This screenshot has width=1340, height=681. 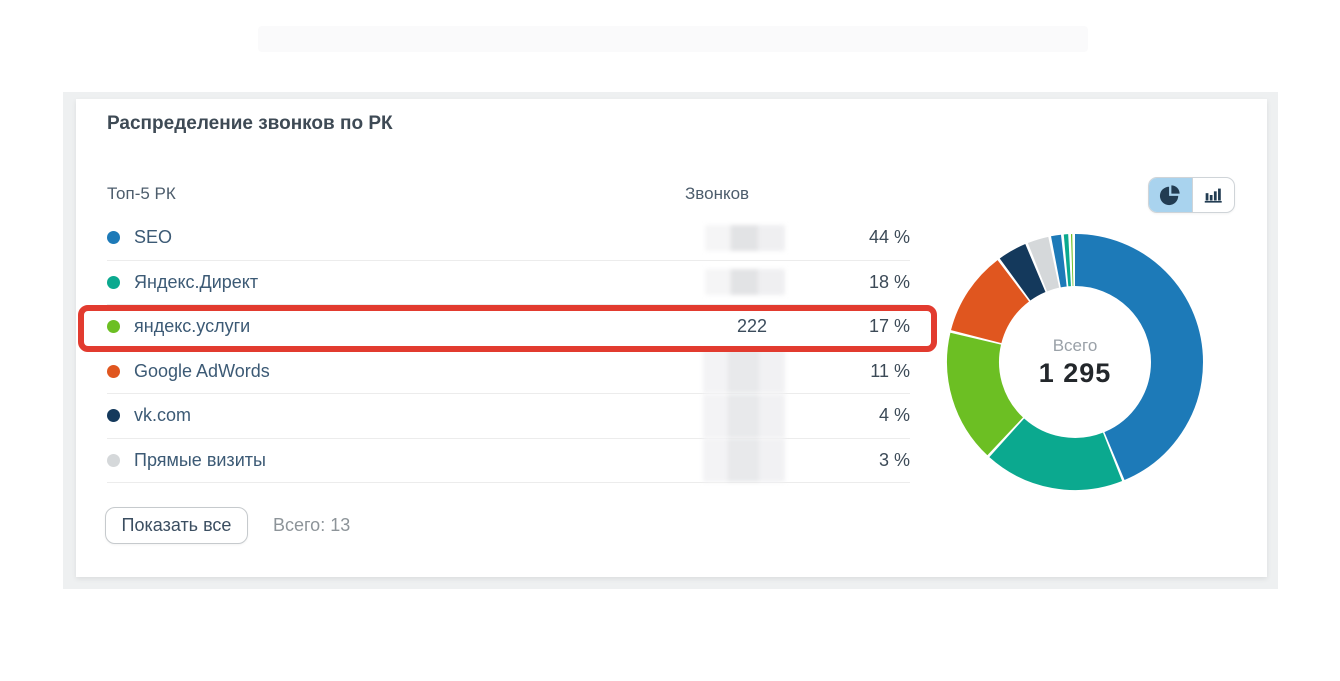 I want to click on bar-chart-toggle-button, so click(x=1213, y=195).